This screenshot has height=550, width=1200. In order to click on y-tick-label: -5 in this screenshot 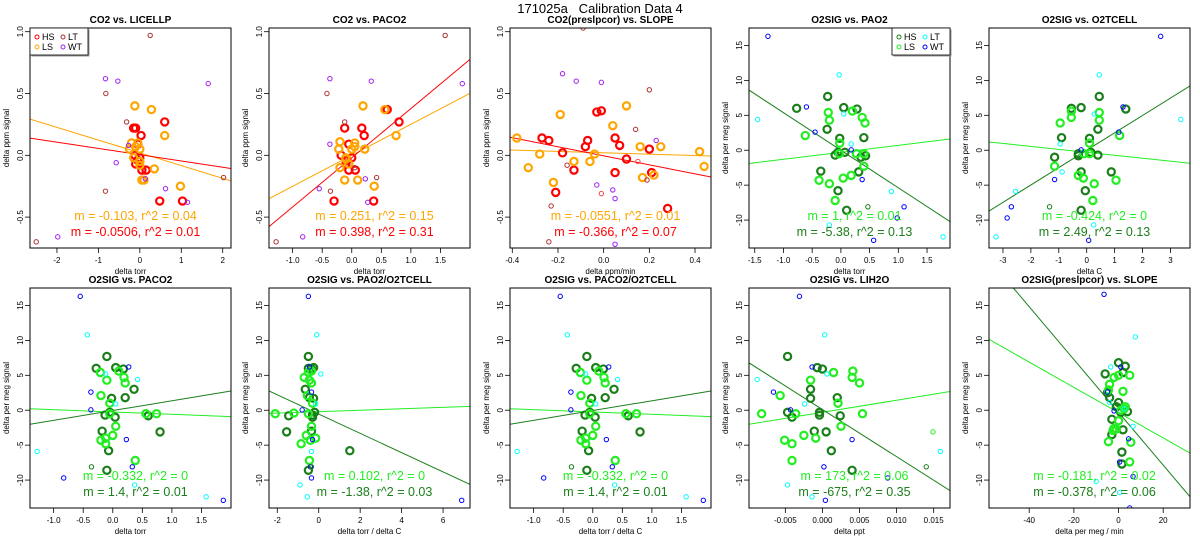, I will do `click(500, 445)`.